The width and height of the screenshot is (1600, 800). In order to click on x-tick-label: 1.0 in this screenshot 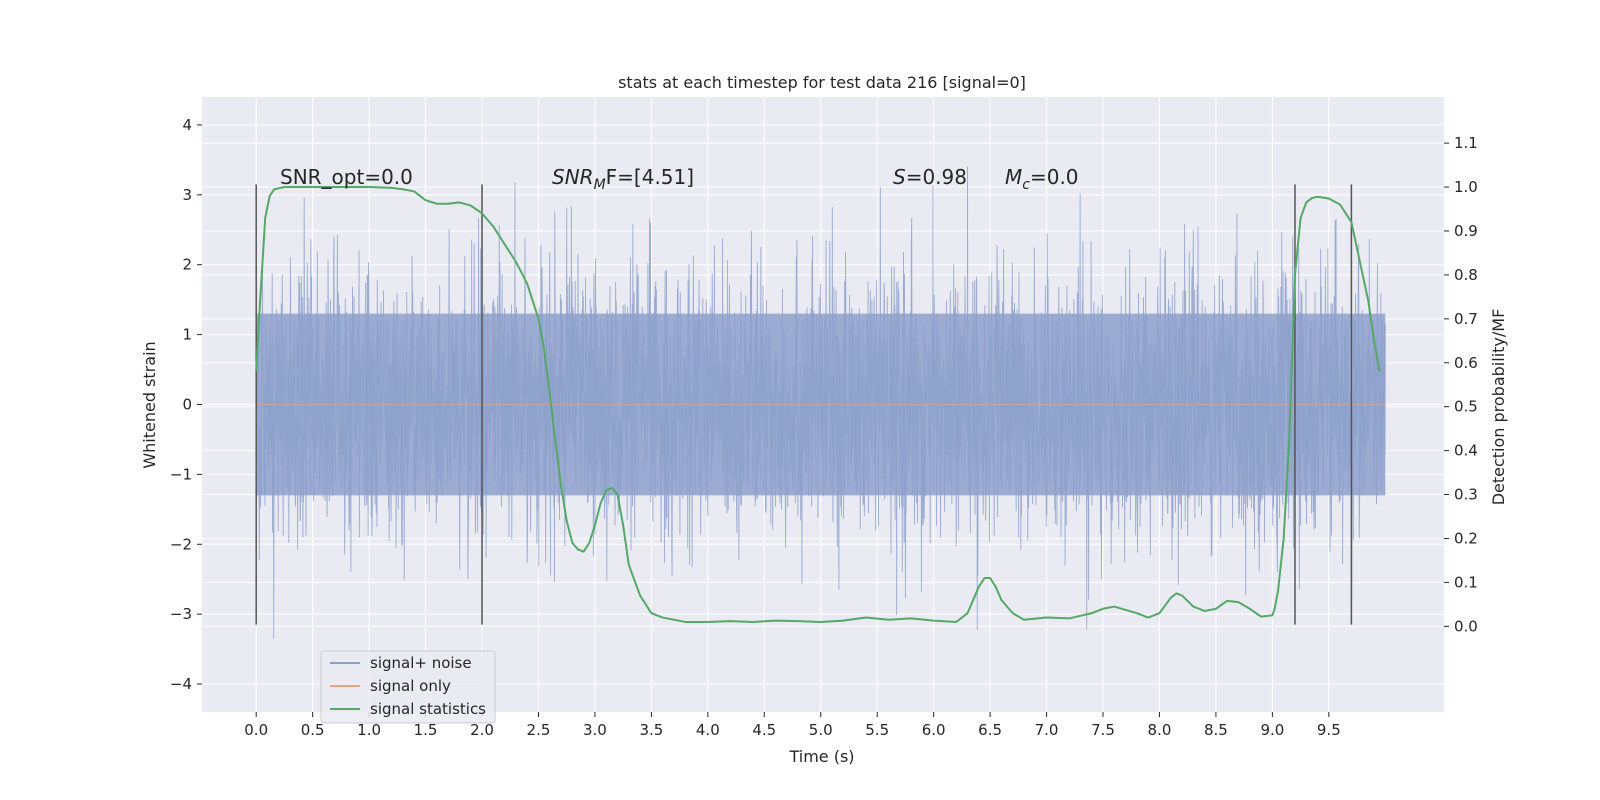, I will do `click(369, 730)`.